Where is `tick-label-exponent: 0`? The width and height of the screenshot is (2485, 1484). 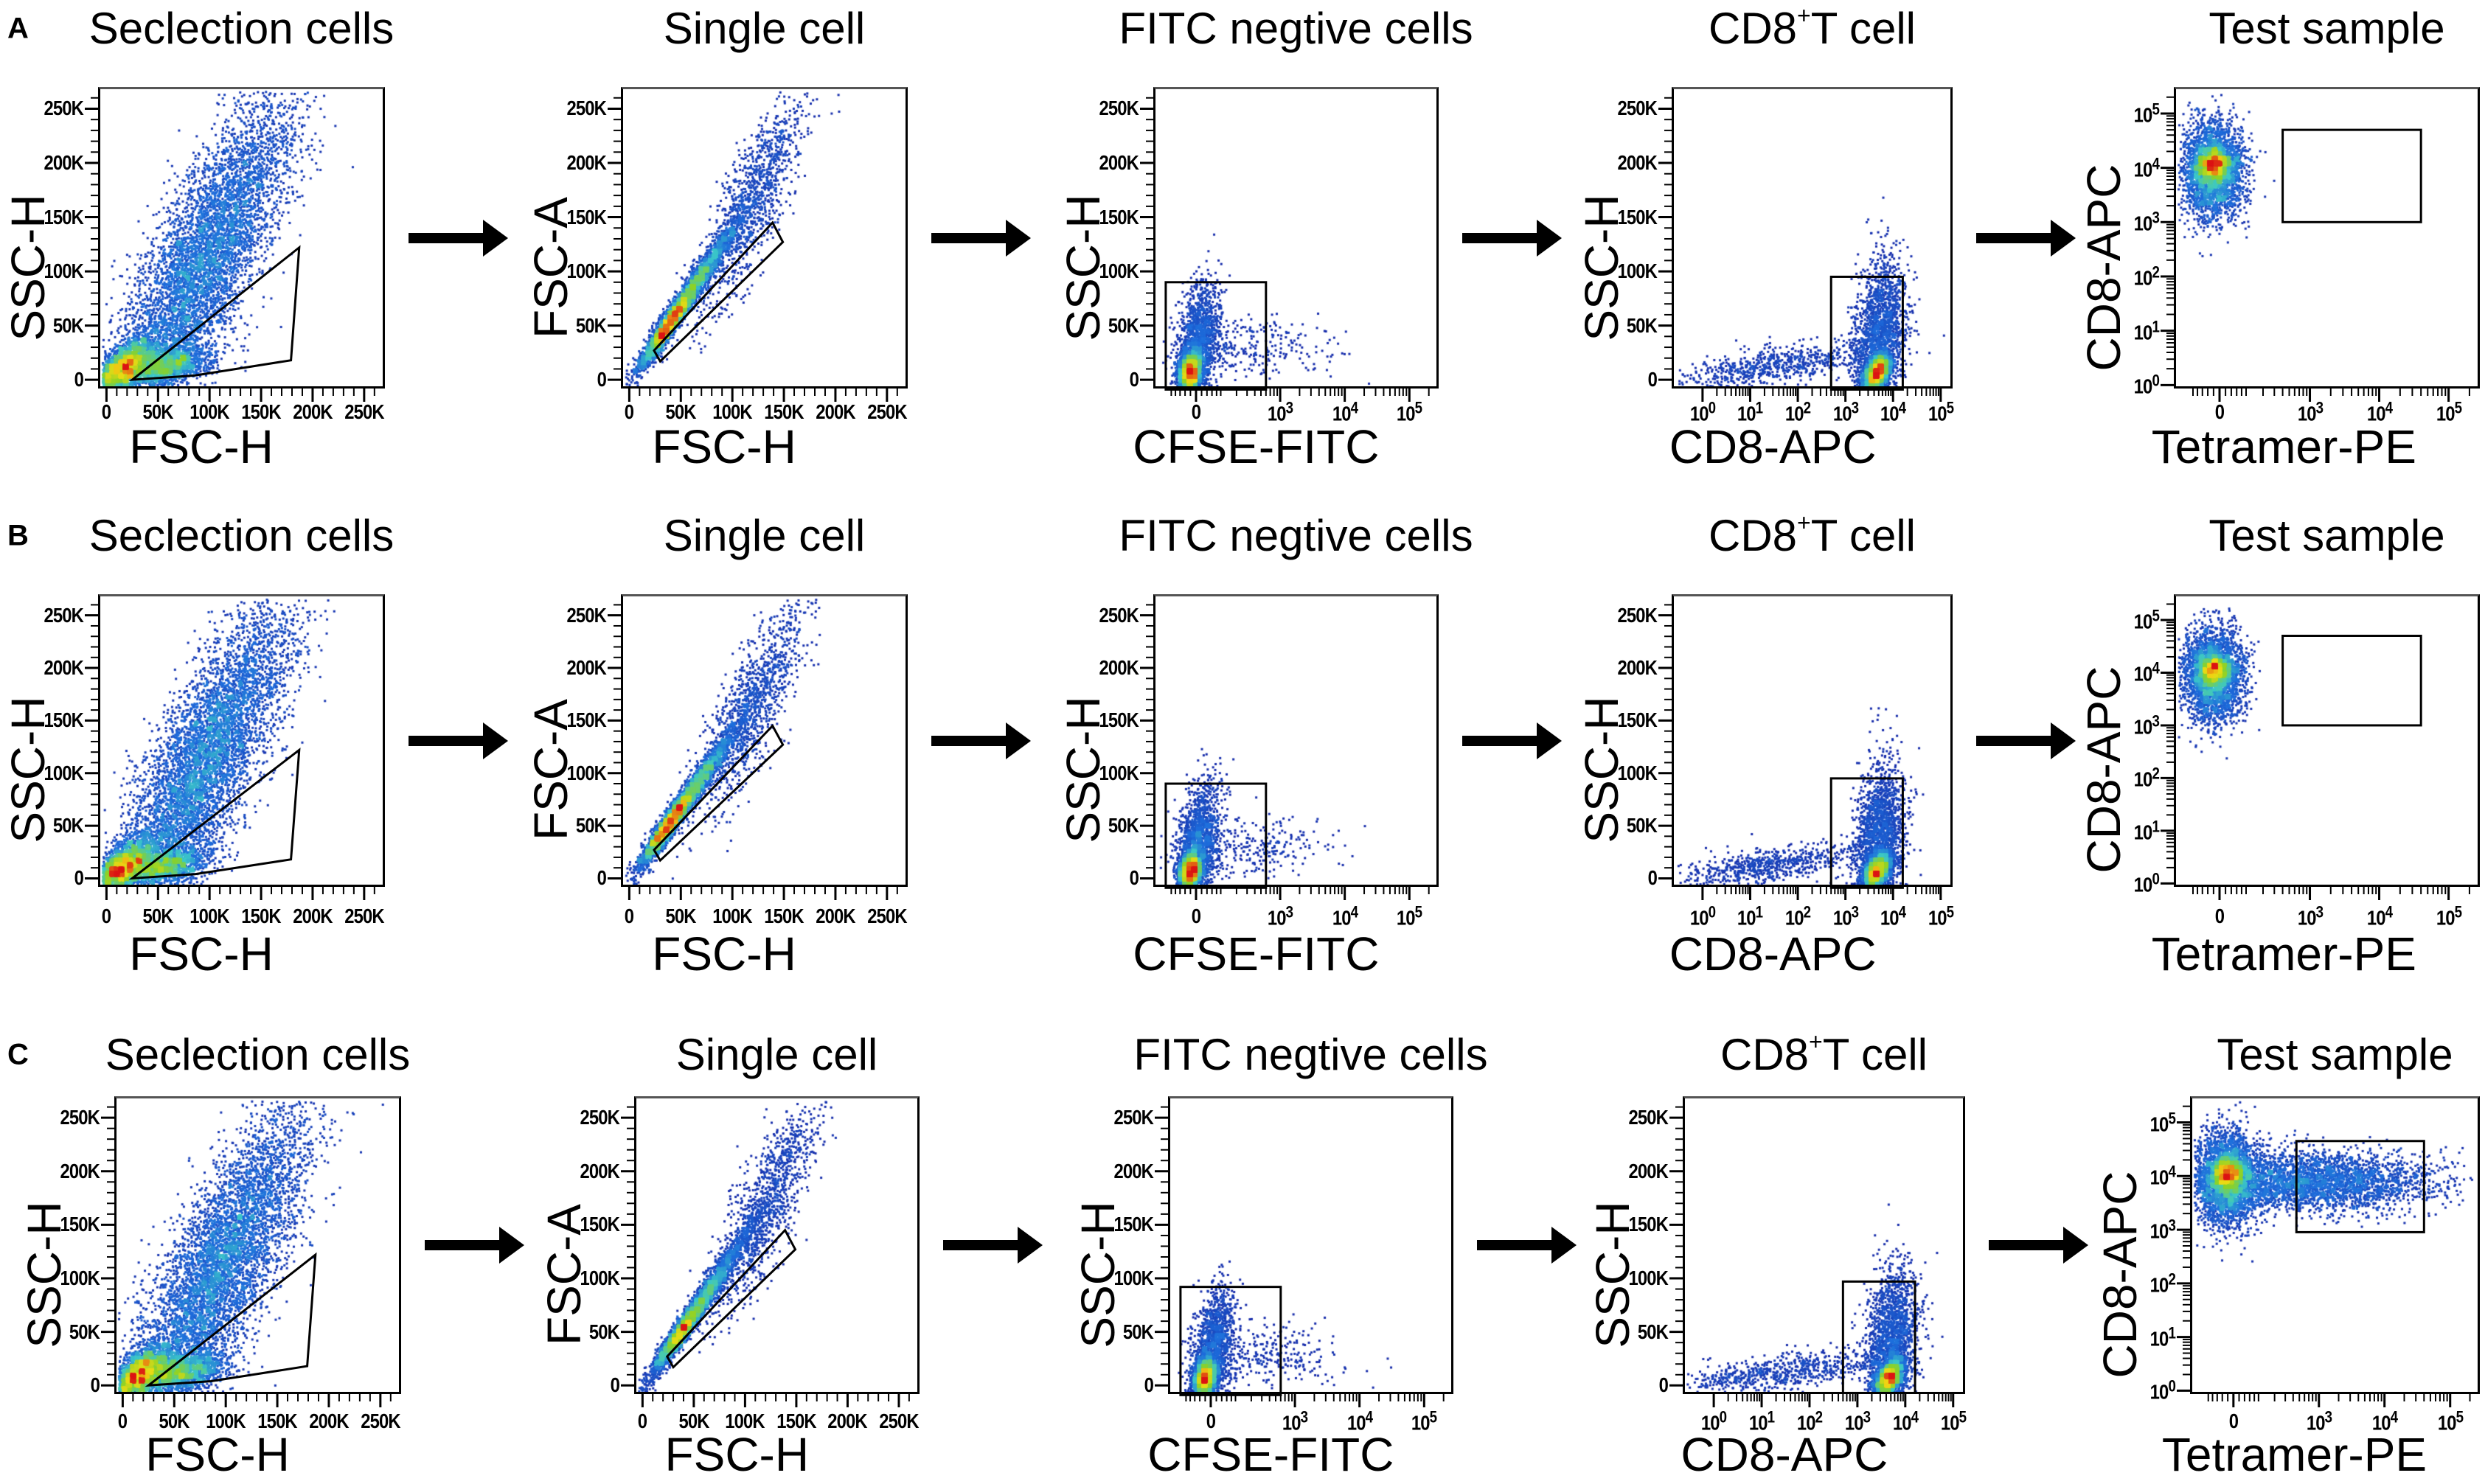
tick-label-exponent: 0 is located at coordinates (2155, 878).